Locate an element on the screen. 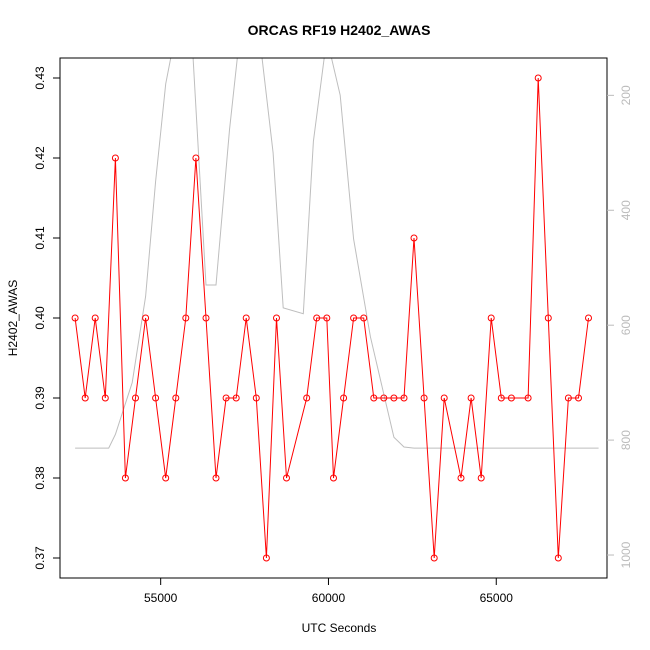 The height and width of the screenshot is (650, 650). right-y-tick-label: 800 is located at coordinates (626, 440).